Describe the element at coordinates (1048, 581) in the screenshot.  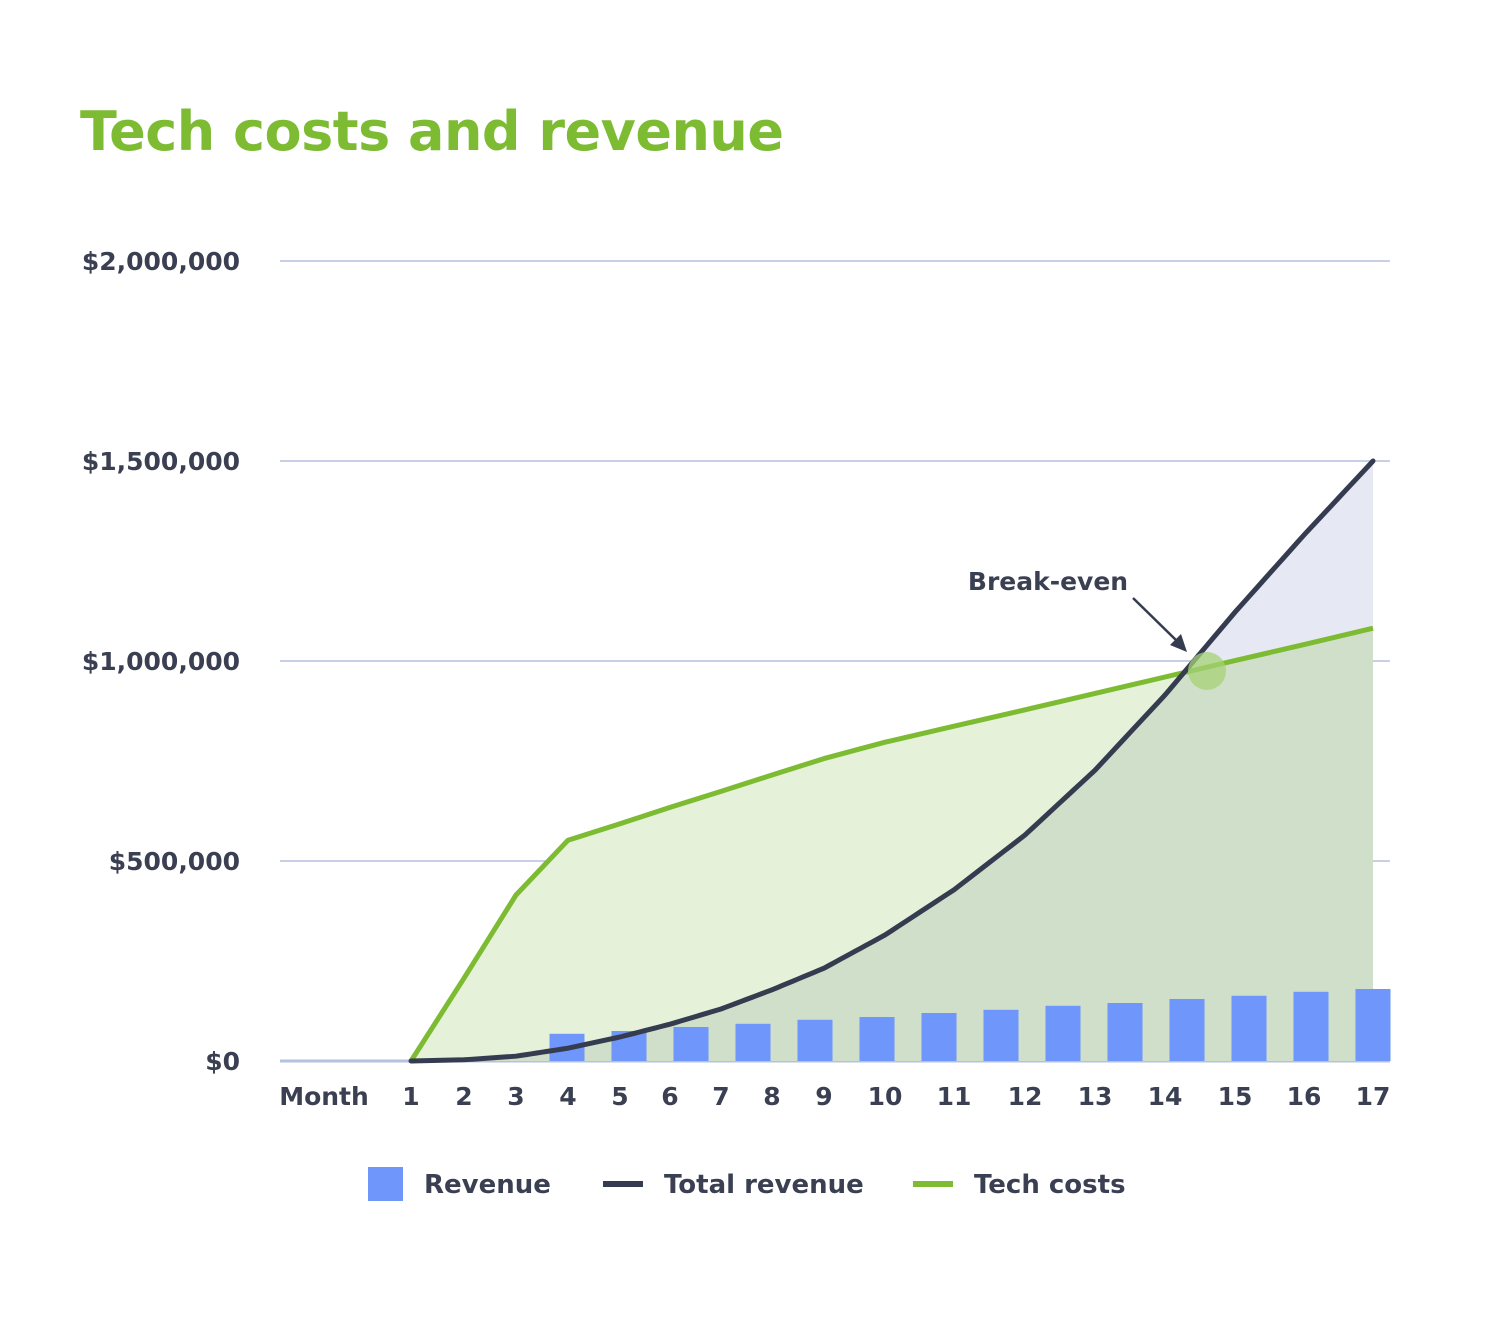
I see `break-even-label: Break-even` at that location.